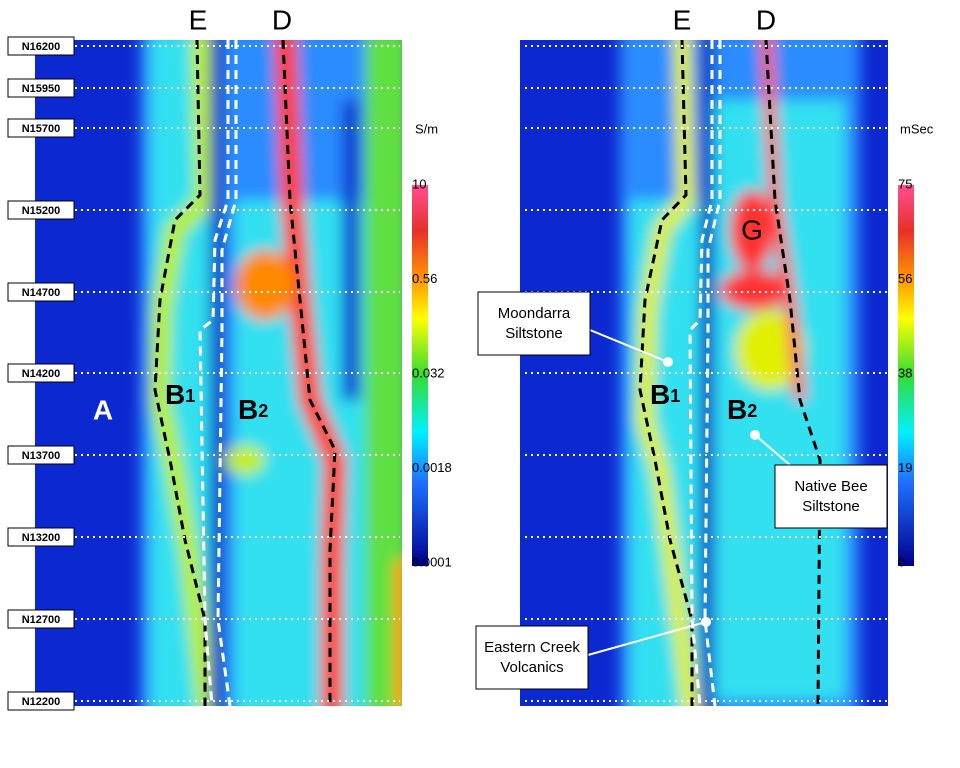 The width and height of the screenshot is (960, 768). I want to click on northing-label: N15700, so click(41, 129).